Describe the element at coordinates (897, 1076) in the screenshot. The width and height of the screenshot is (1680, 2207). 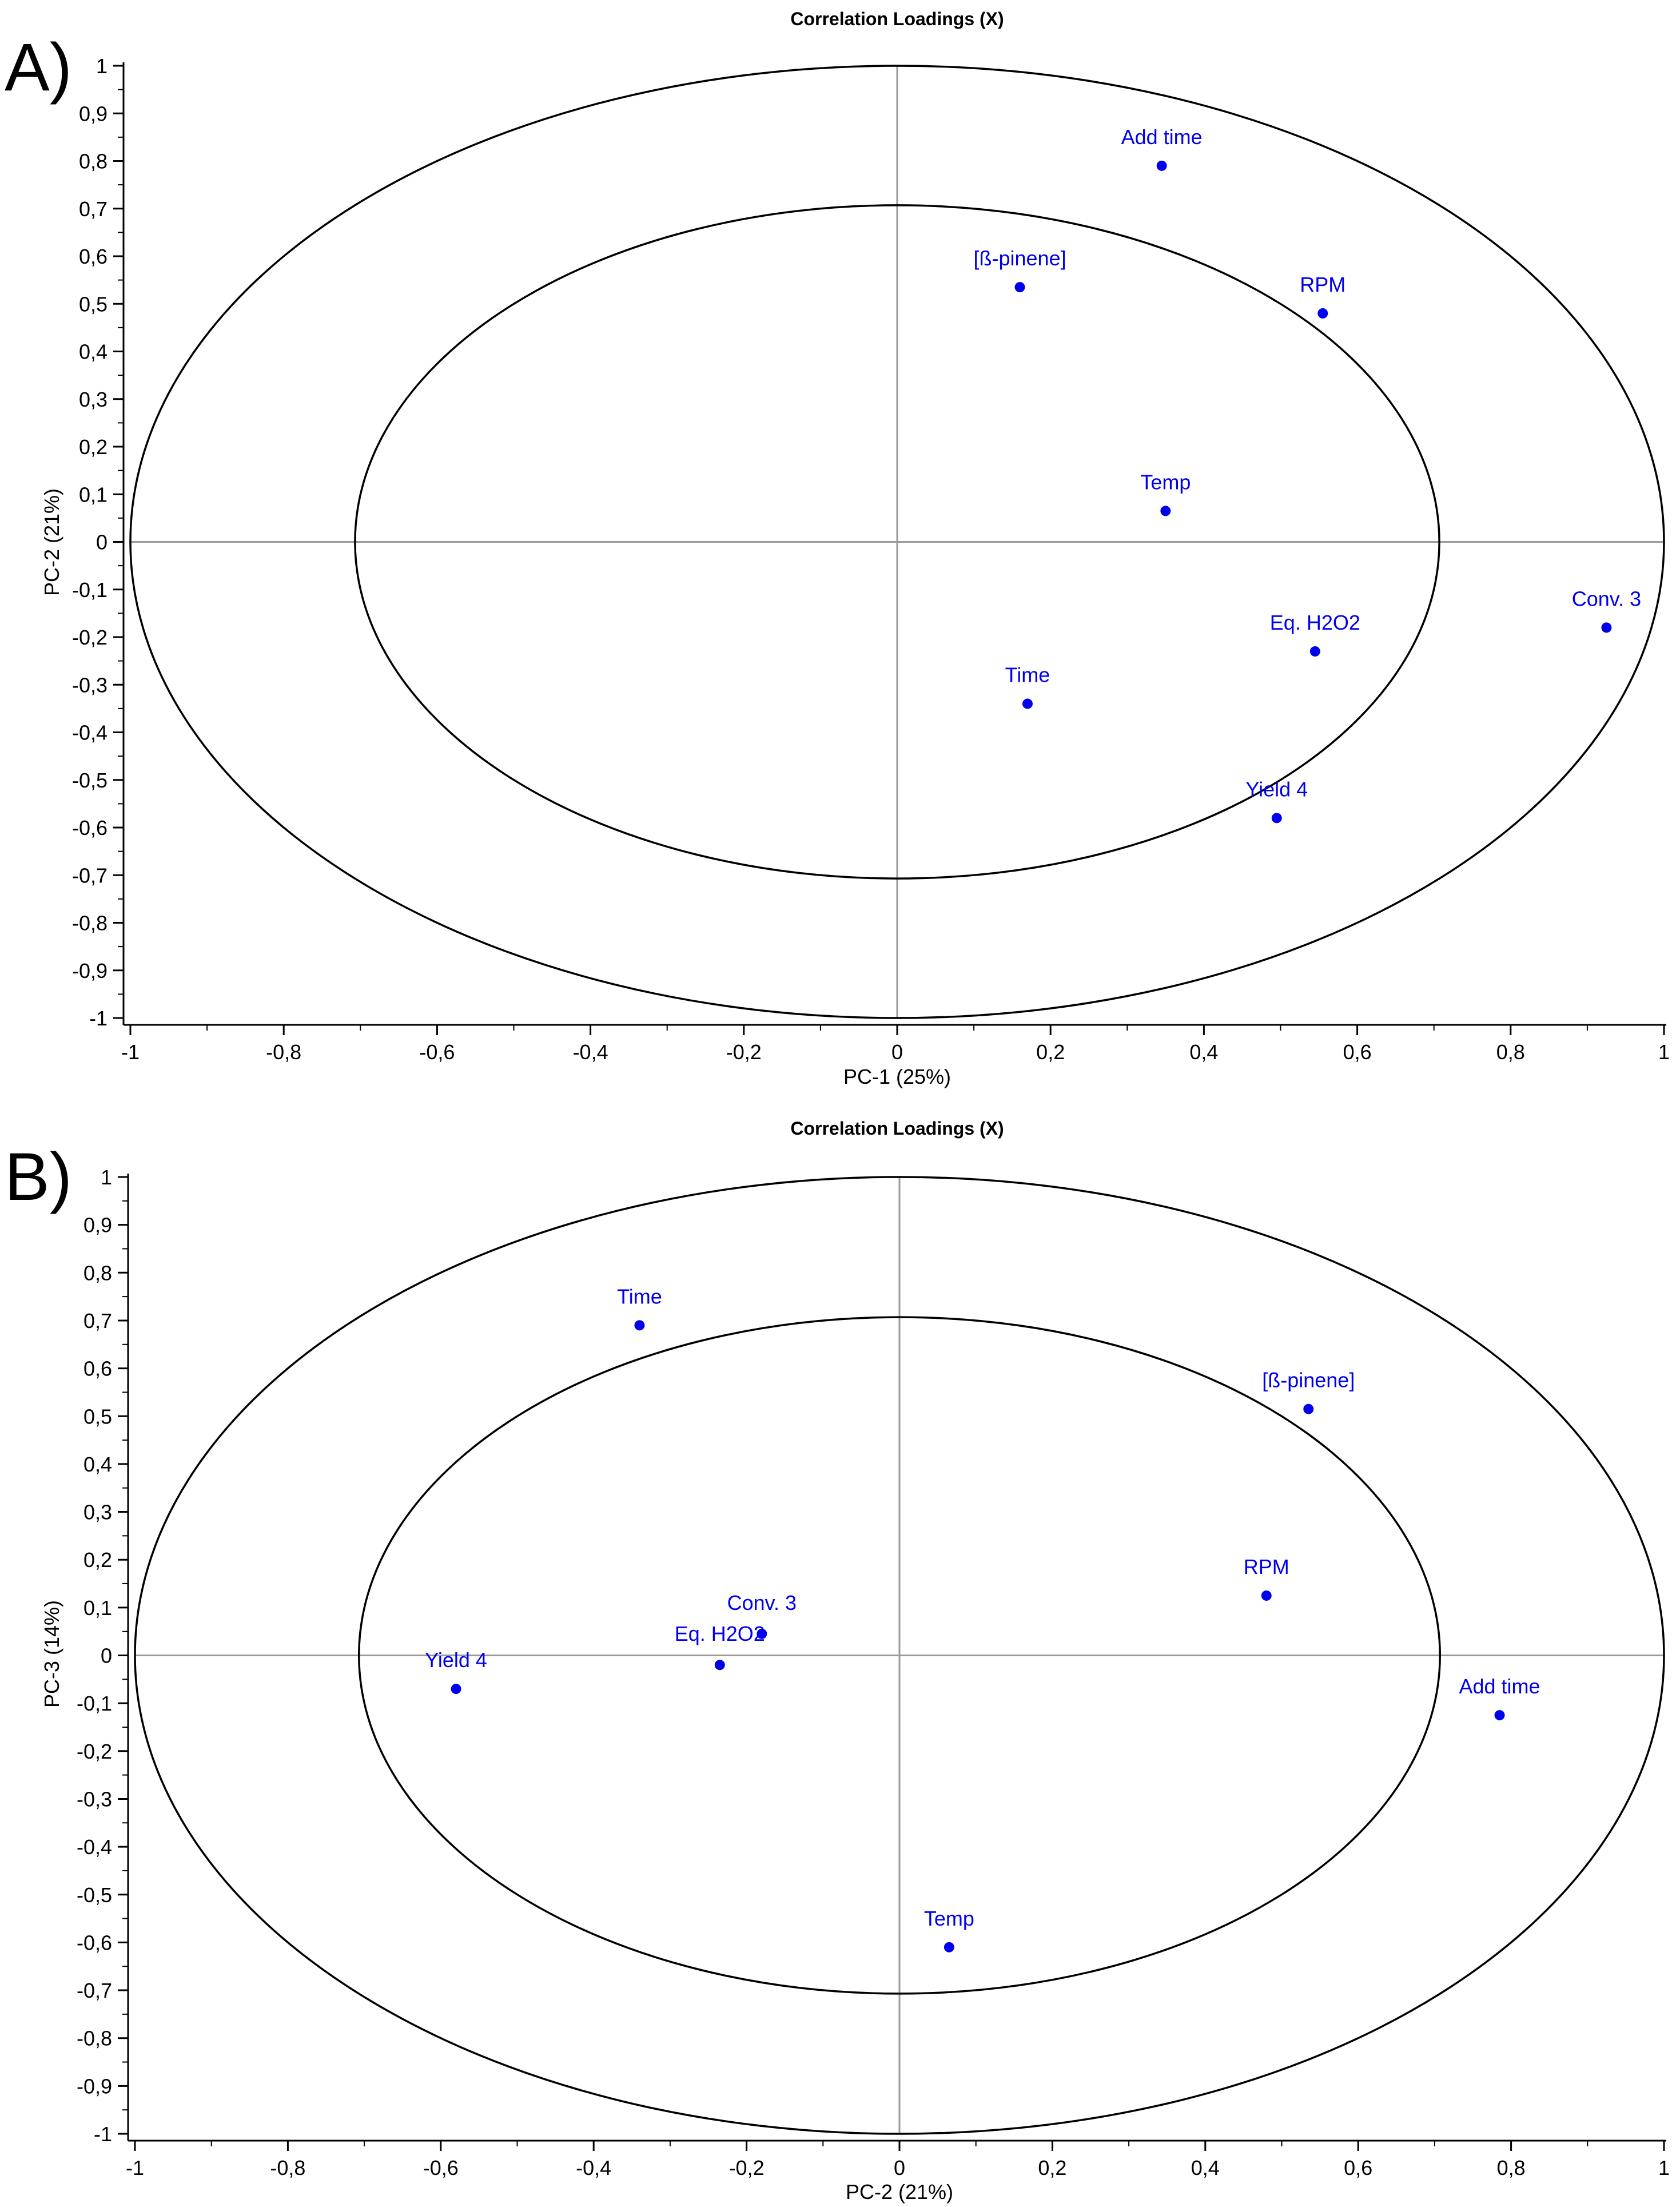
I see `x-axis-title: PC-1 (25%)` at that location.